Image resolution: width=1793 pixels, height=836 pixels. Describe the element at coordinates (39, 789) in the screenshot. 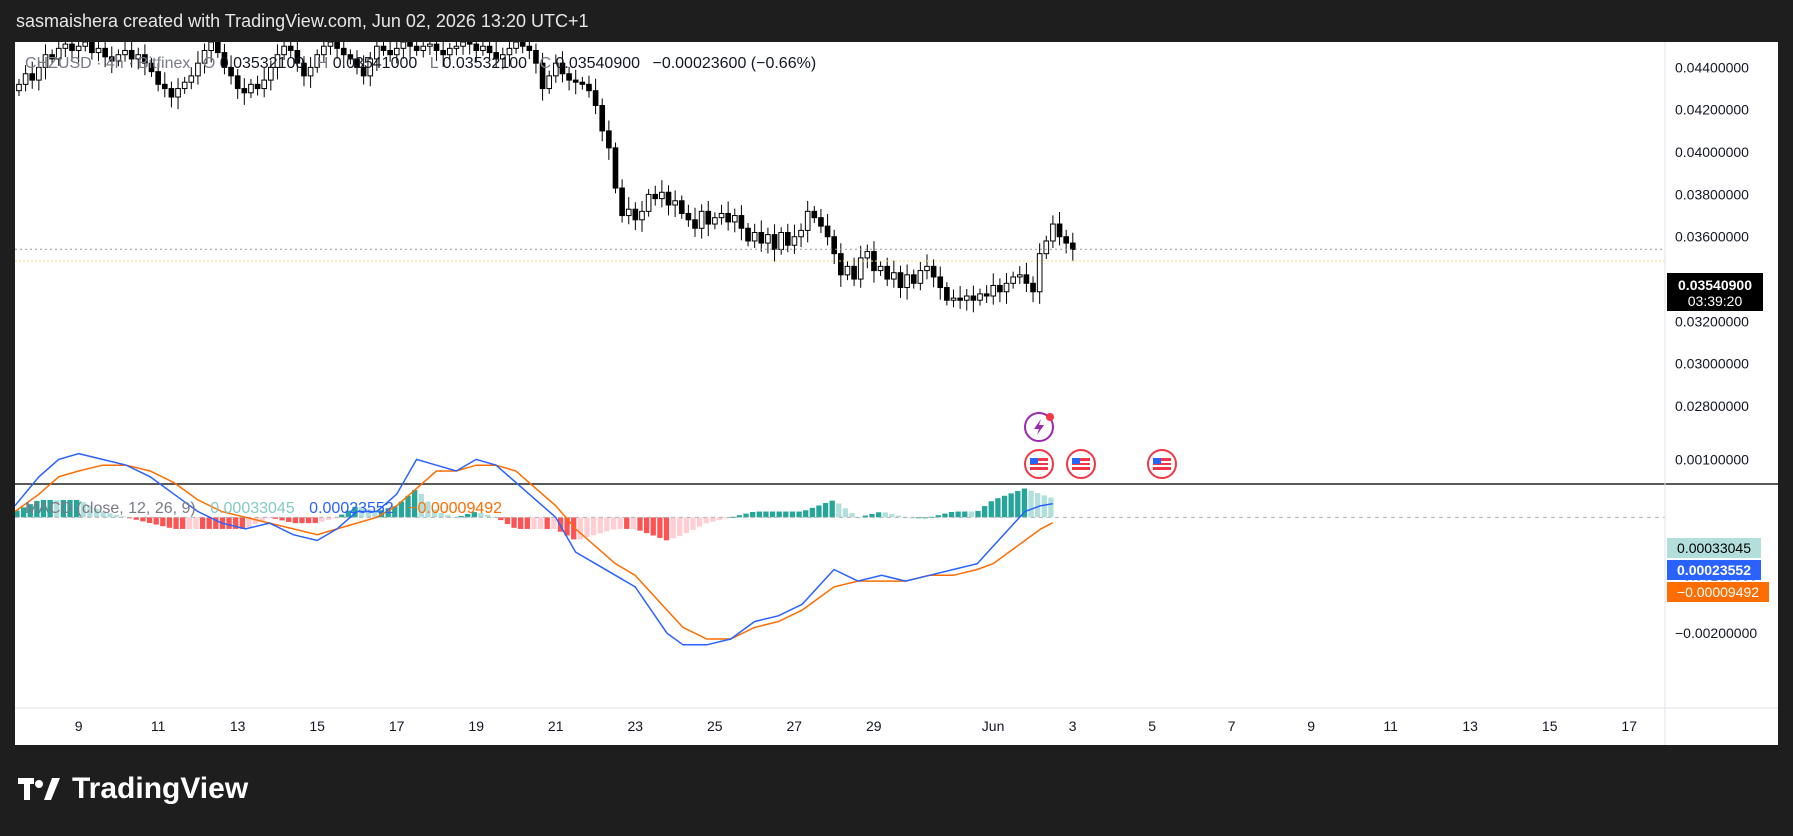

I see `tradingview-logo-icon` at that location.